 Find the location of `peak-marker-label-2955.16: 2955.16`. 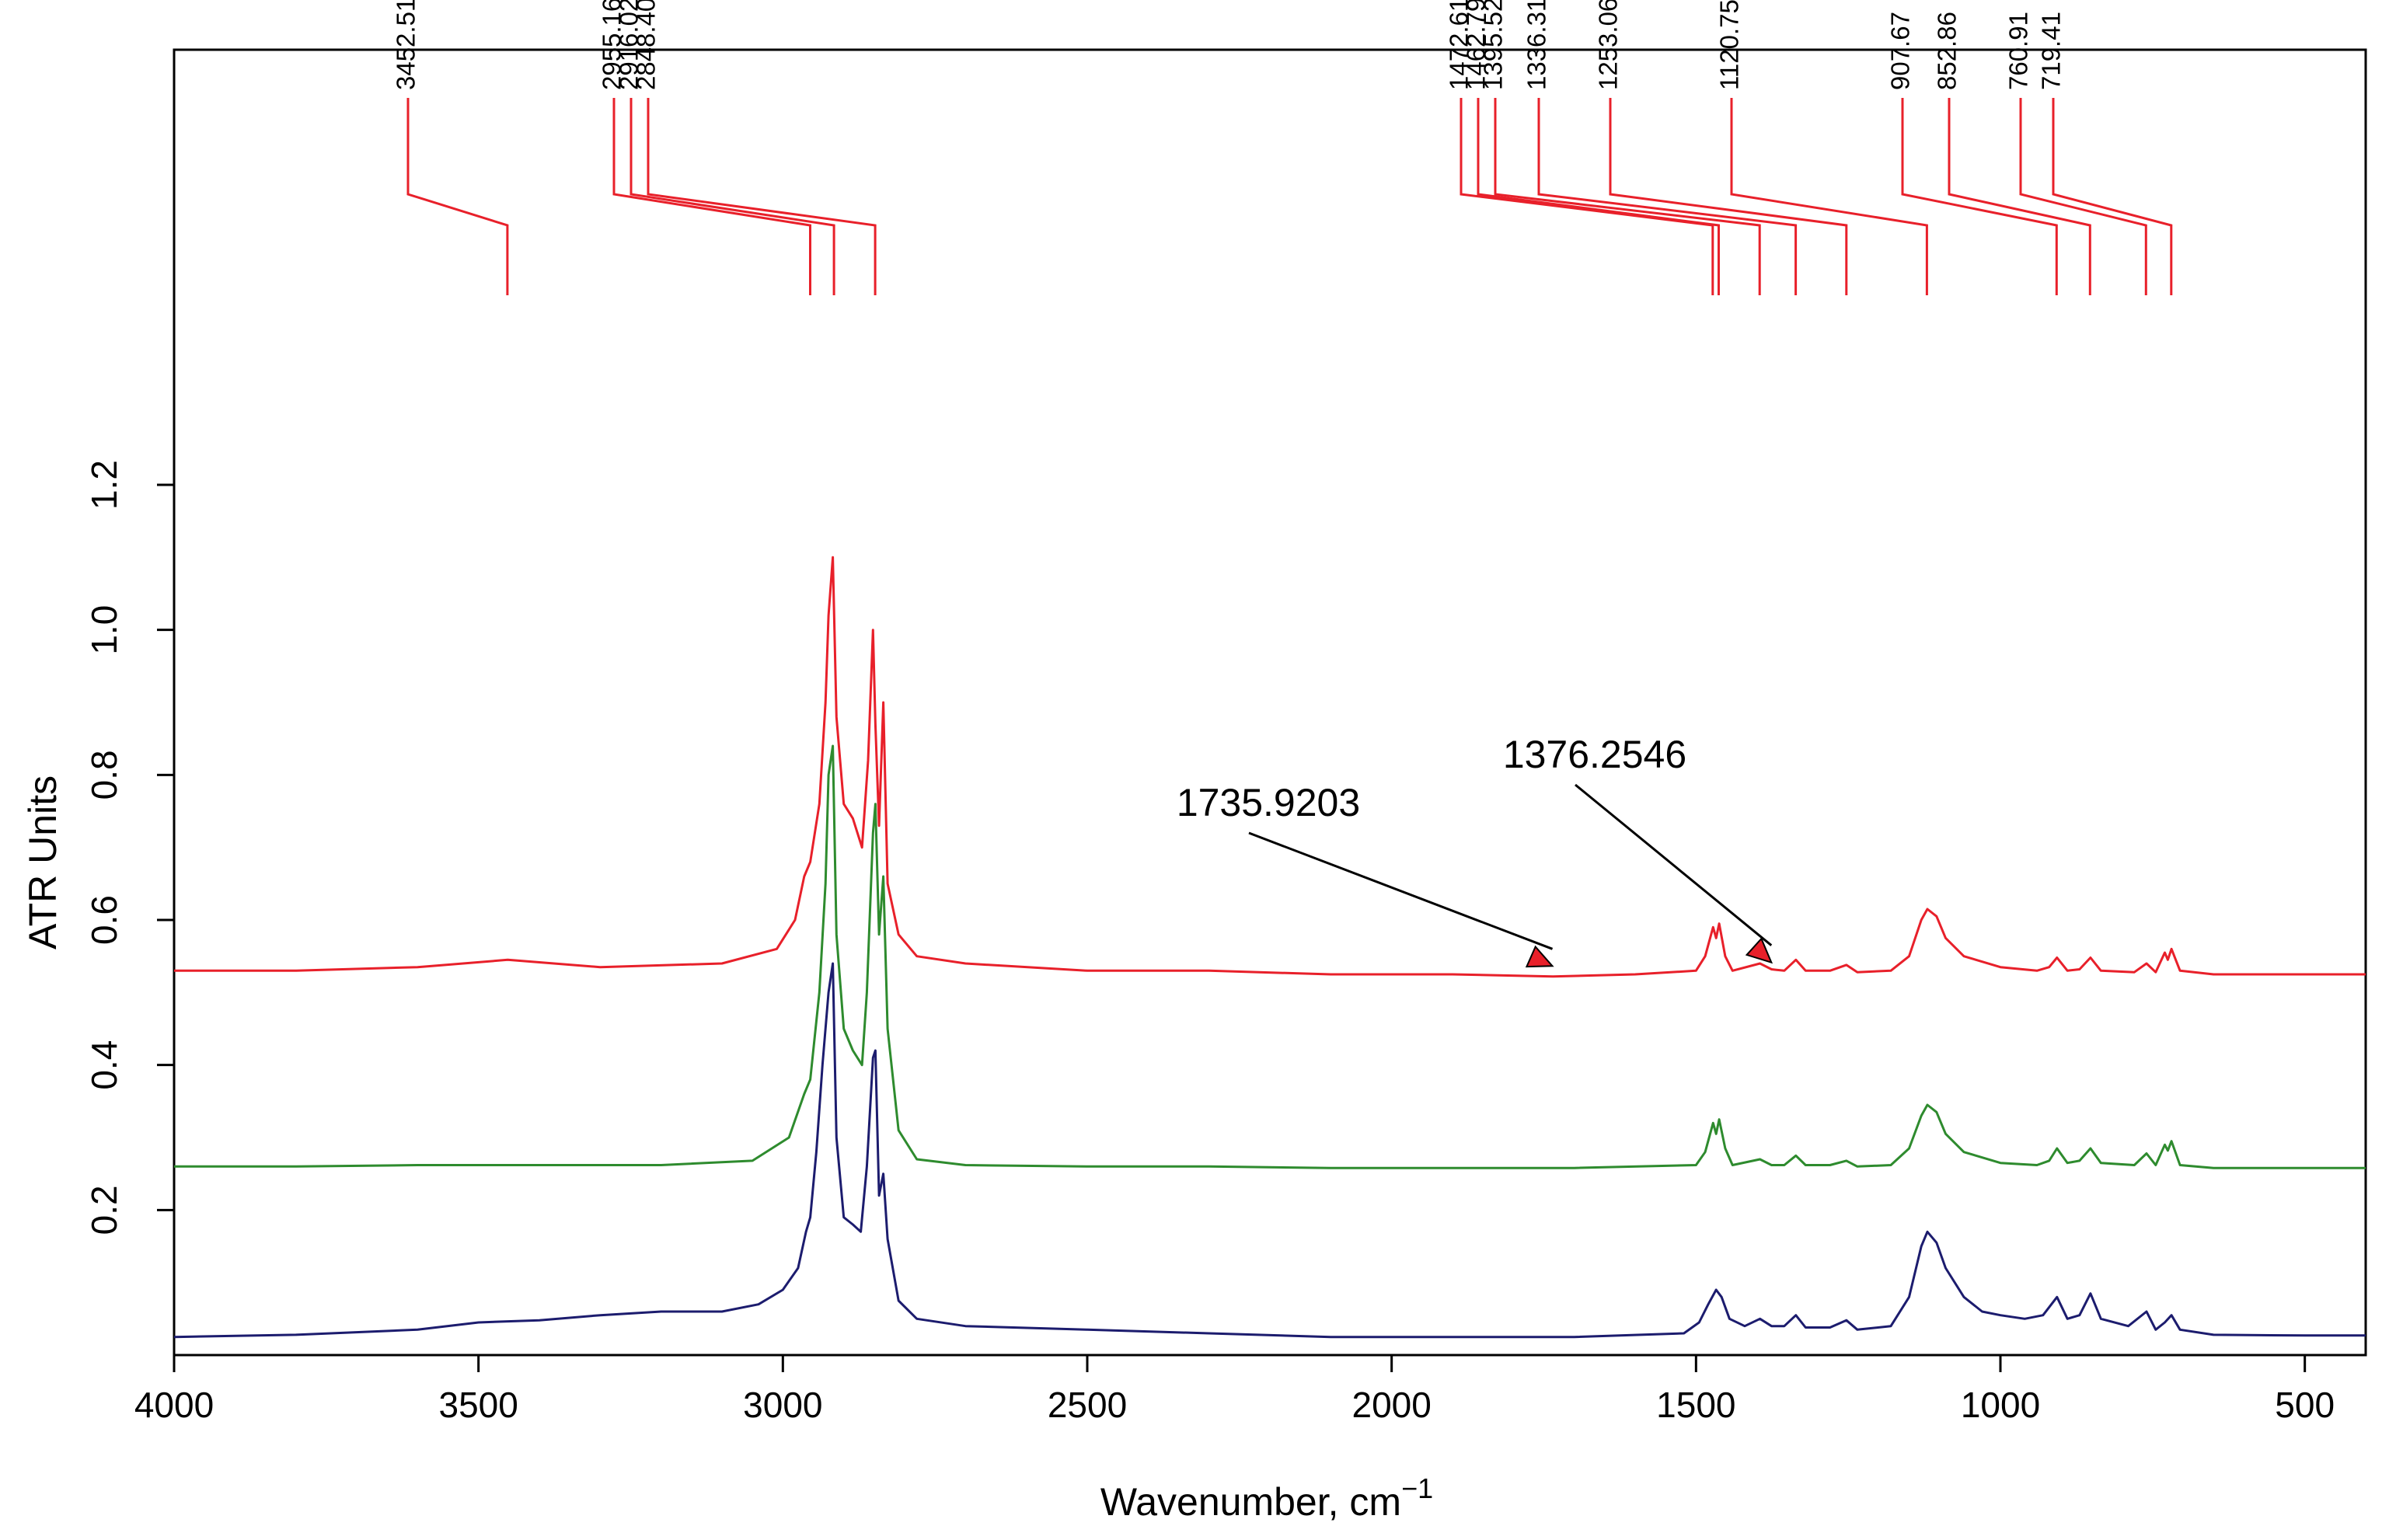

peak-marker-label-2955.16: 2955.16 is located at coordinates (612, 45).